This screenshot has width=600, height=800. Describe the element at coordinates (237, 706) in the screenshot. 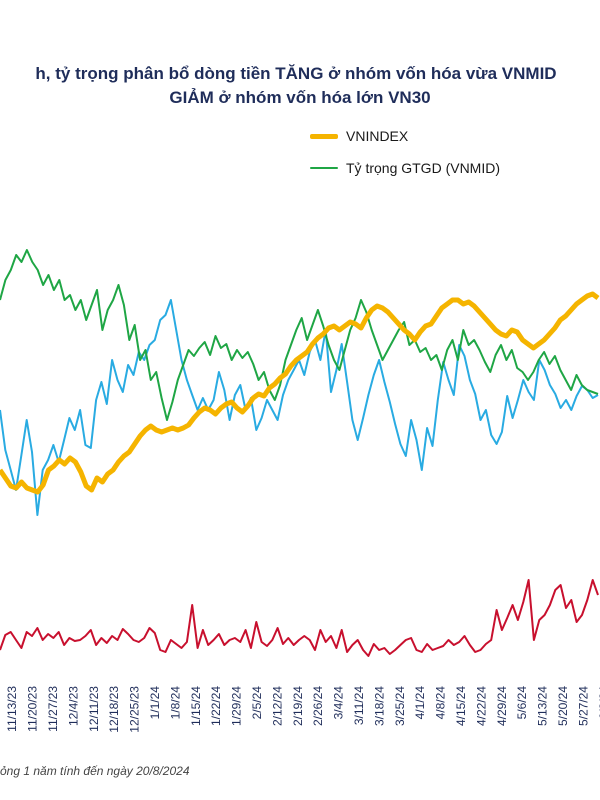

I see `x-tick-label: 1/29/24` at that location.